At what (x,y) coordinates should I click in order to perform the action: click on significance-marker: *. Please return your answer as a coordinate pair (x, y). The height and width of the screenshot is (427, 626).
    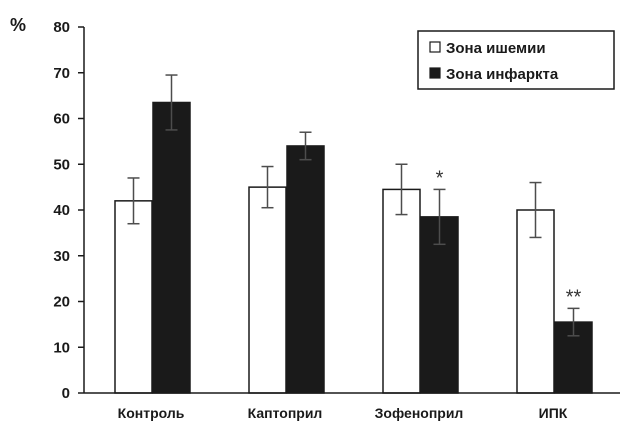
    Looking at the image, I should click on (440, 178).